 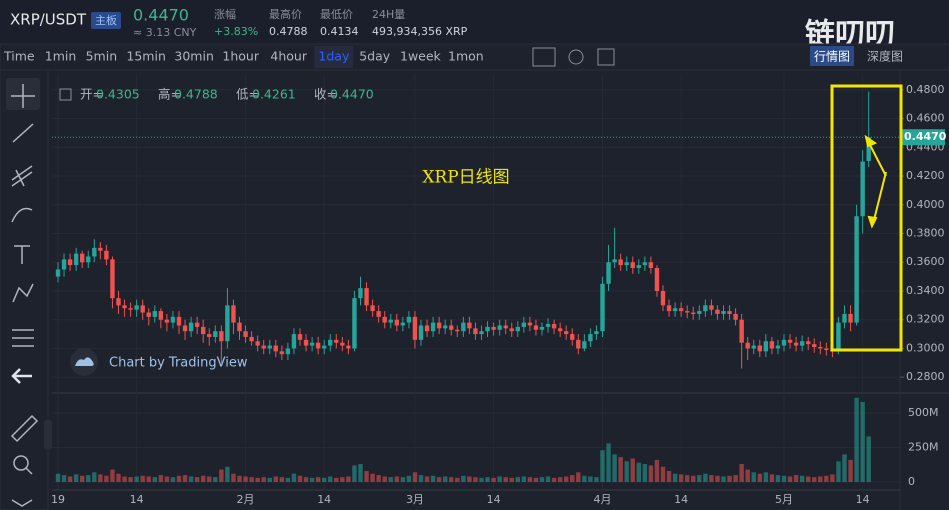 I want to click on legend-label: 高=, so click(x=169, y=94).